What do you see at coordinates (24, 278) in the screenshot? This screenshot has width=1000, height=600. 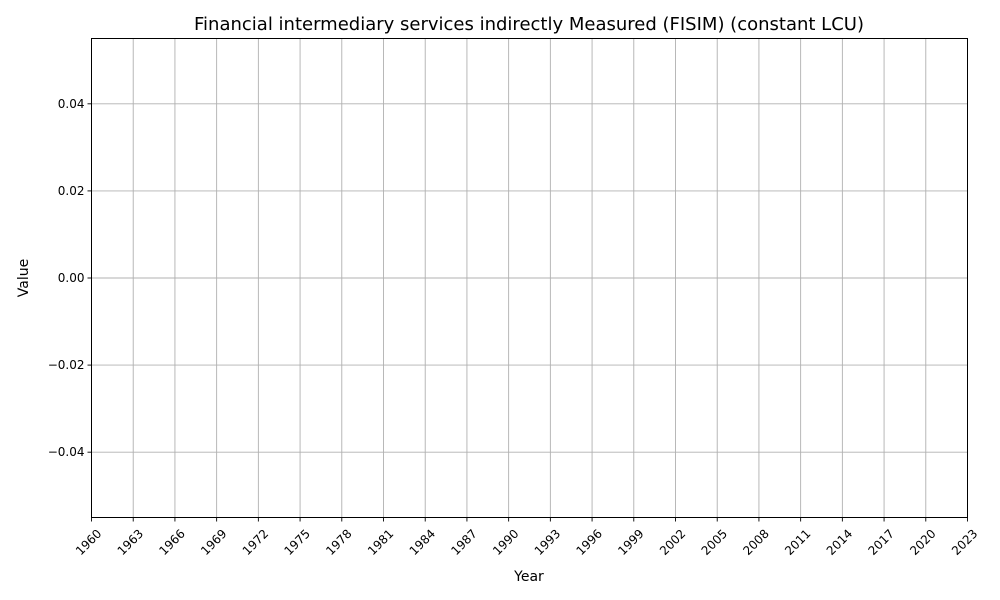 I see `y-axis-title: Value` at bounding box center [24, 278].